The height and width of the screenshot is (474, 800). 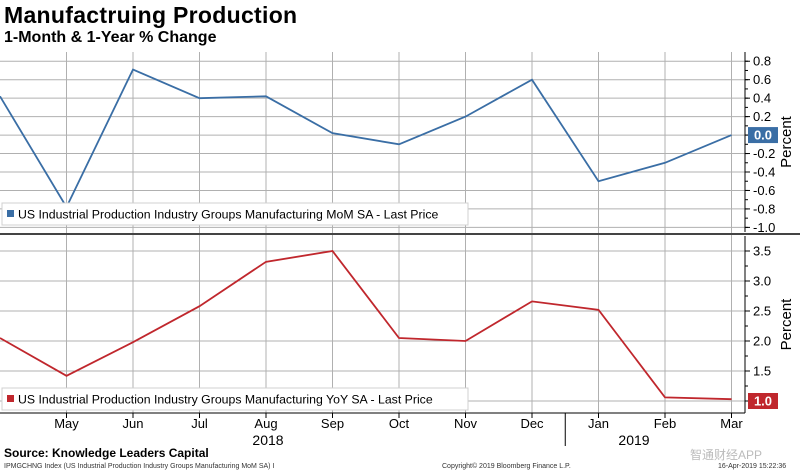 I want to click on year-label: 2018, so click(x=267, y=440).